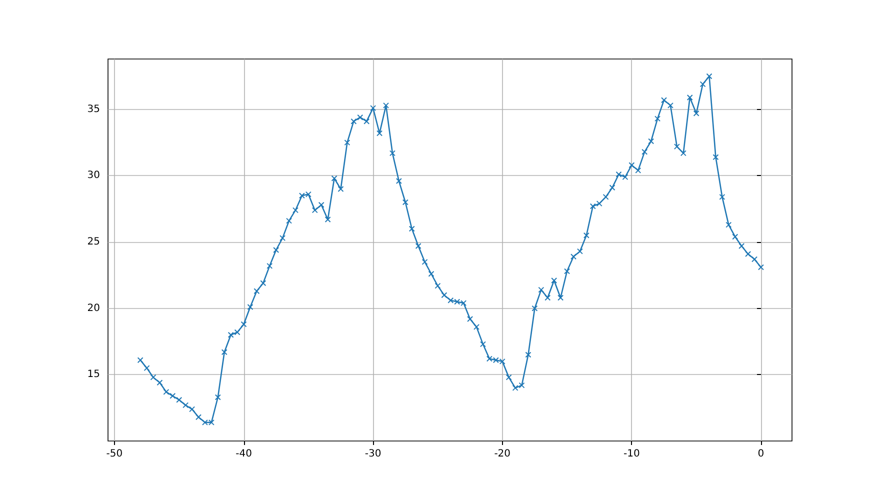 Image resolution: width=880 pixels, height=495 pixels. I want to click on x-tick-label: -10, so click(631, 454).